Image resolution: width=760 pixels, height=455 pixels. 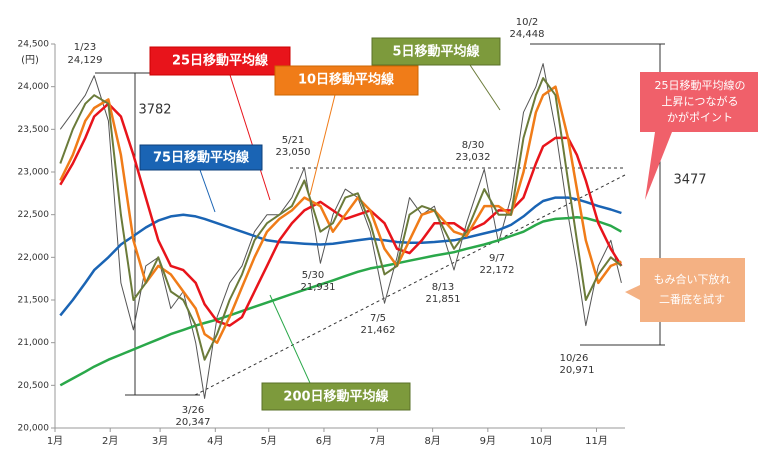 I want to click on range-label: 3782, so click(x=154, y=110).